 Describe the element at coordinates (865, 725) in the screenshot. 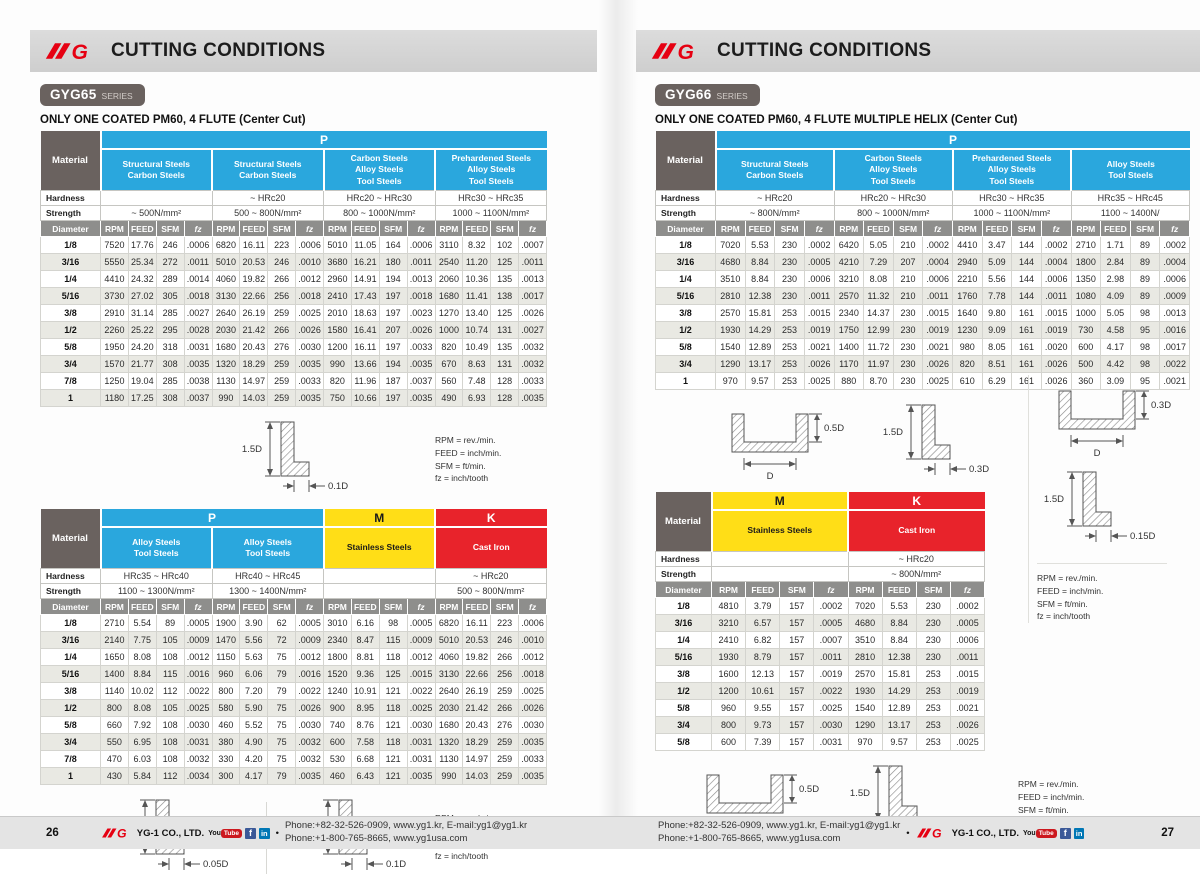

I see `value-cell: 1290` at that location.